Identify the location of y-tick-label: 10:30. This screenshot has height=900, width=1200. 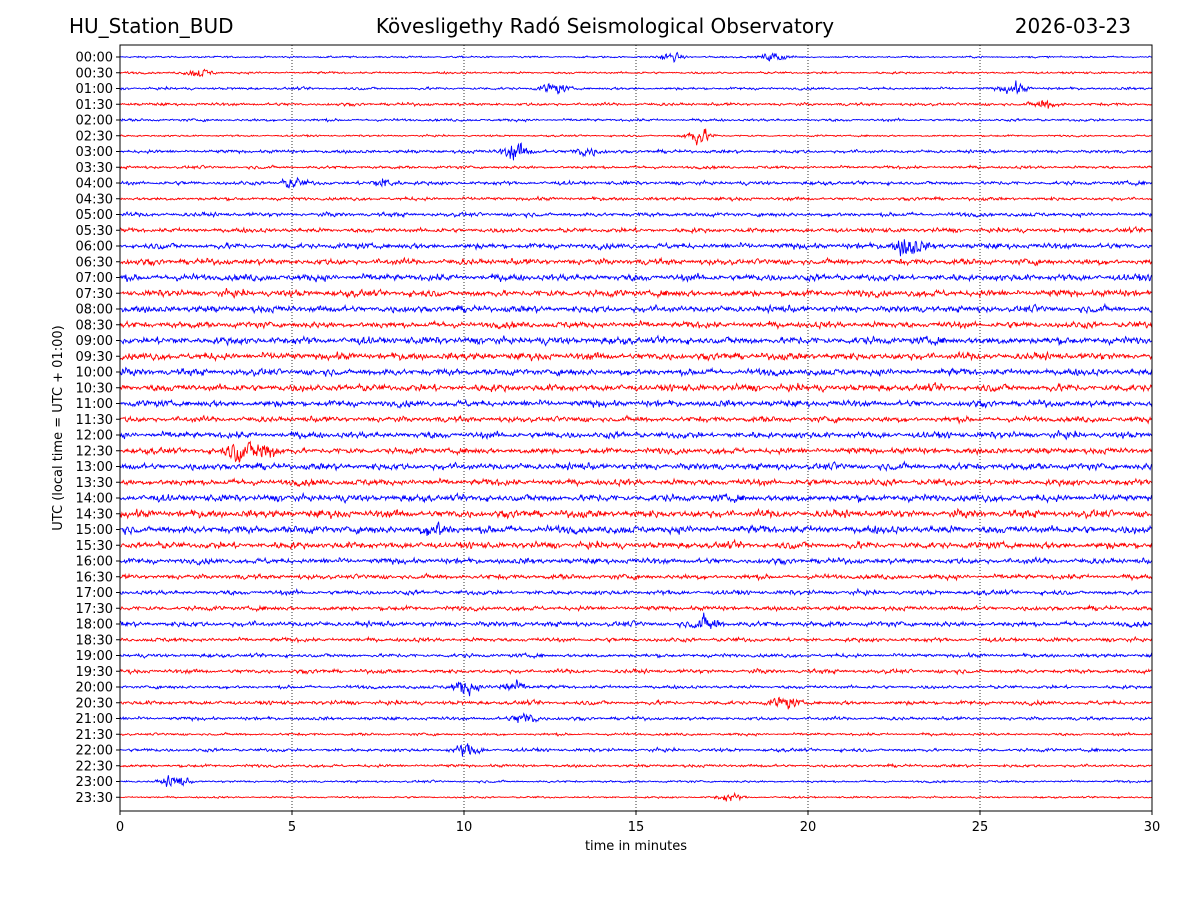
(94, 388).